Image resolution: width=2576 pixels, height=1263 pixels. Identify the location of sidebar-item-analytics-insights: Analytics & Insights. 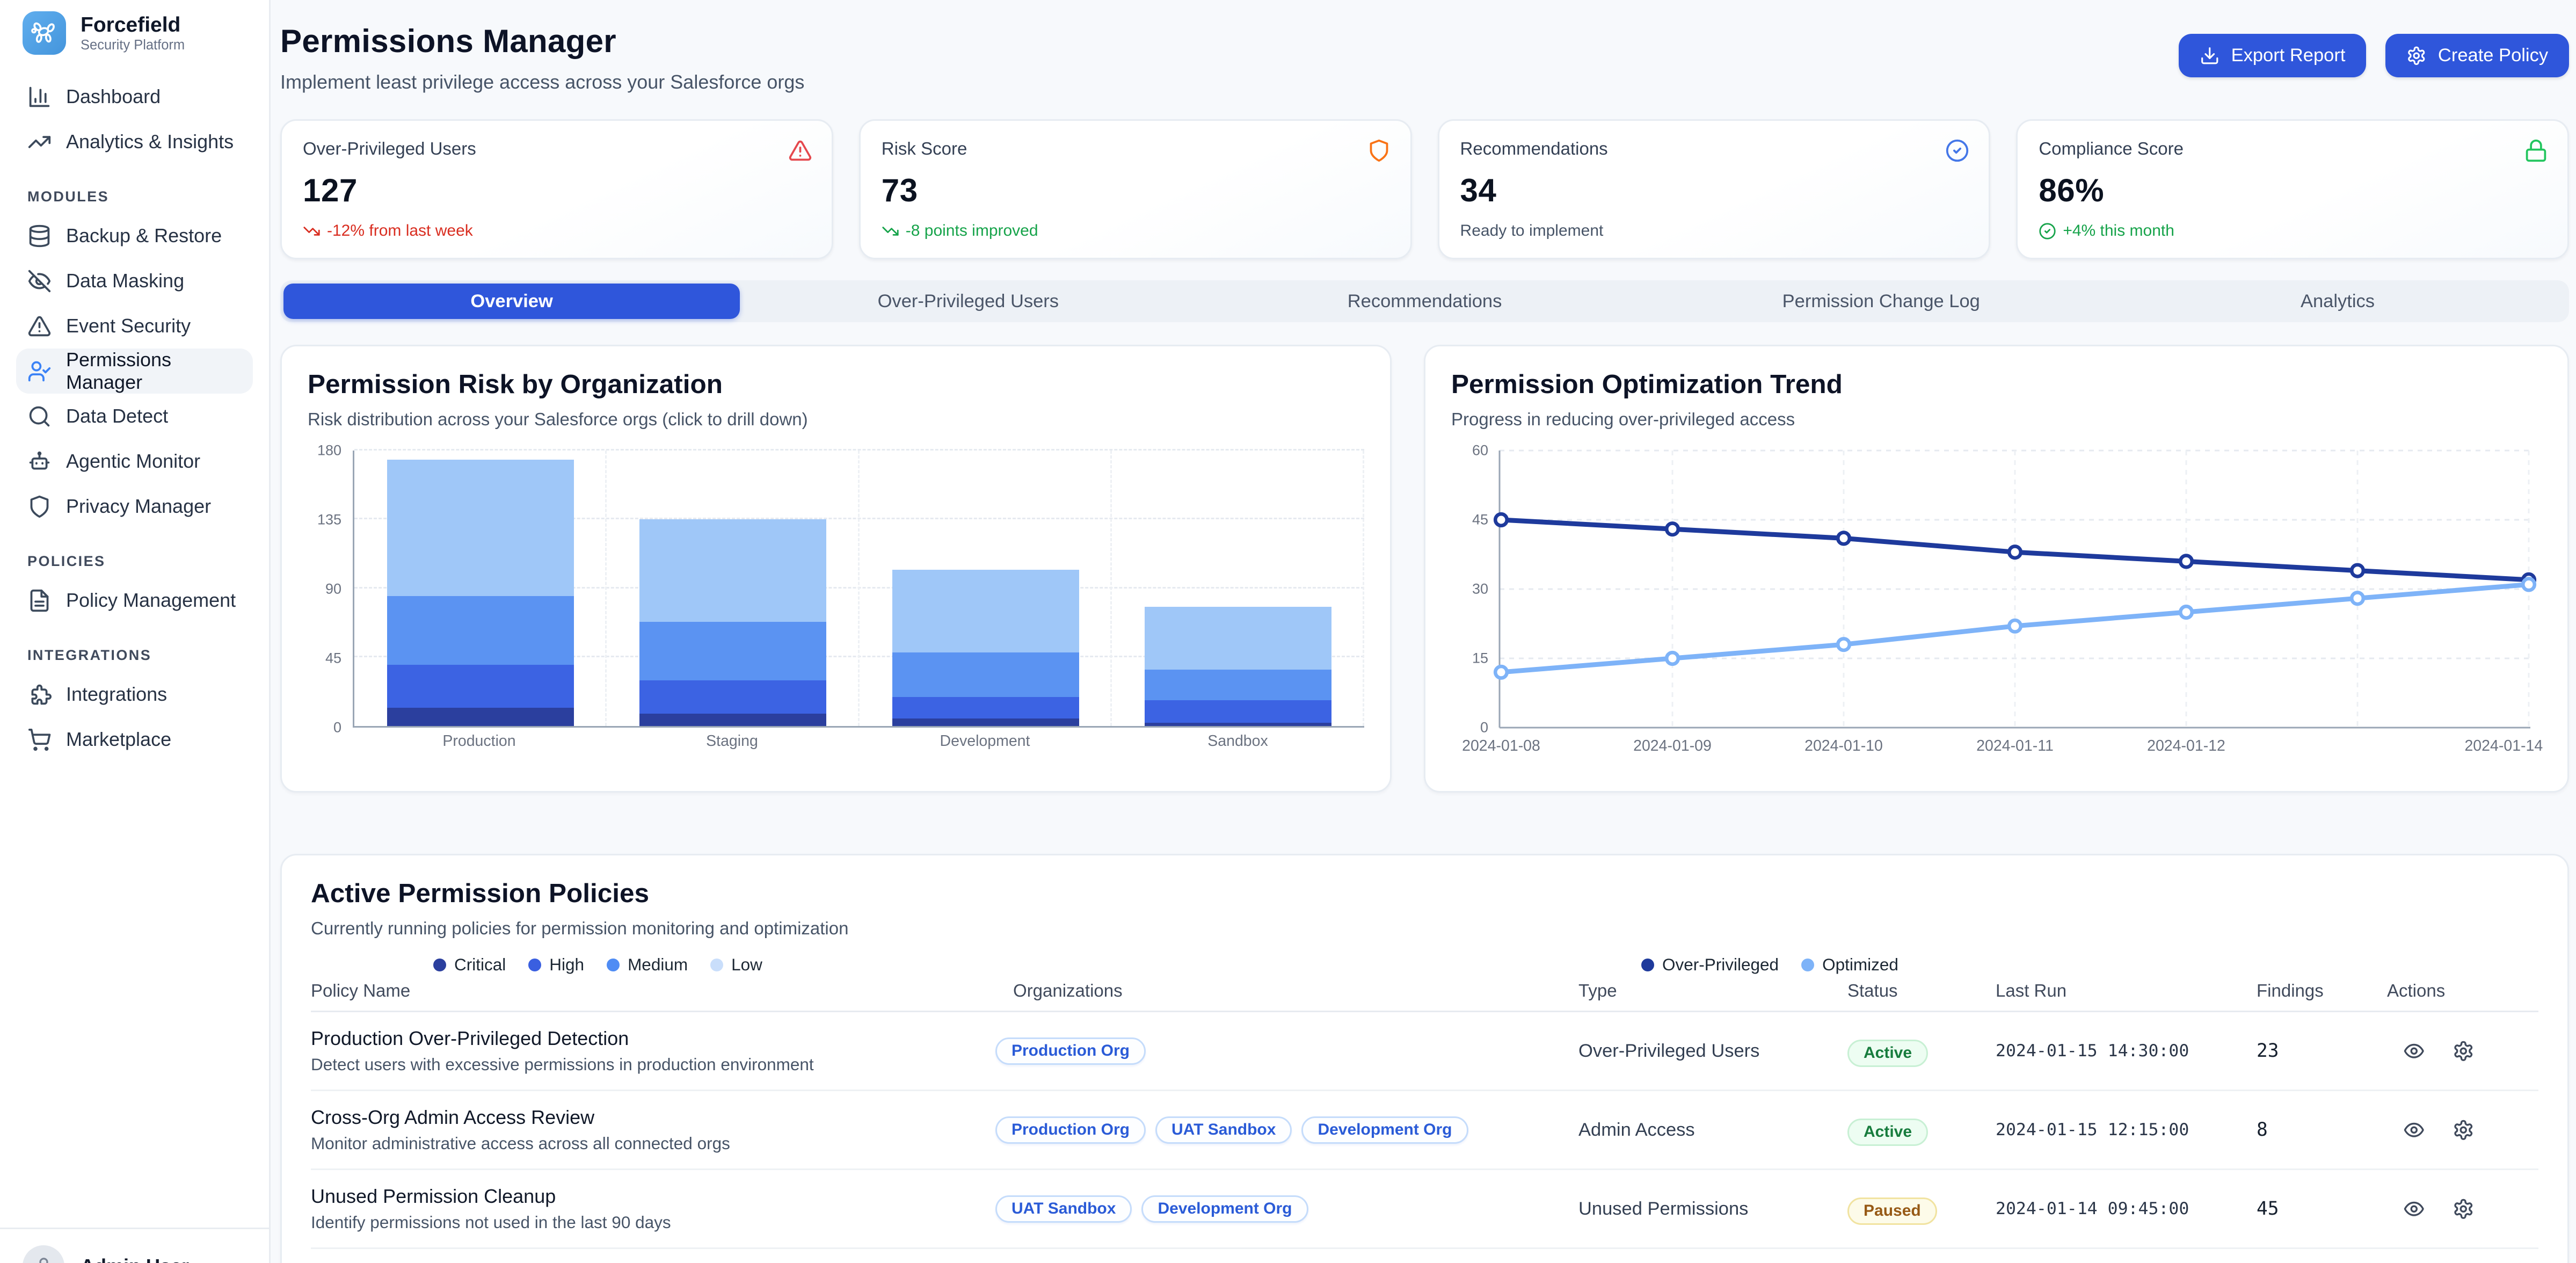
(134, 142).